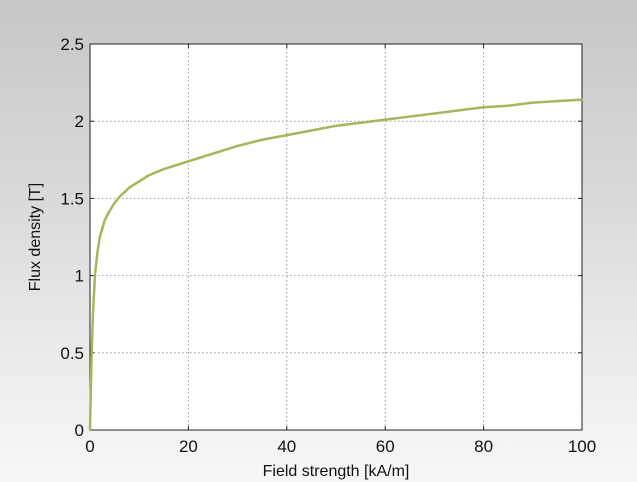 This screenshot has height=482, width=637. Describe the element at coordinates (582, 446) in the screenshot. I see `x-tick-label: 100` at that location.